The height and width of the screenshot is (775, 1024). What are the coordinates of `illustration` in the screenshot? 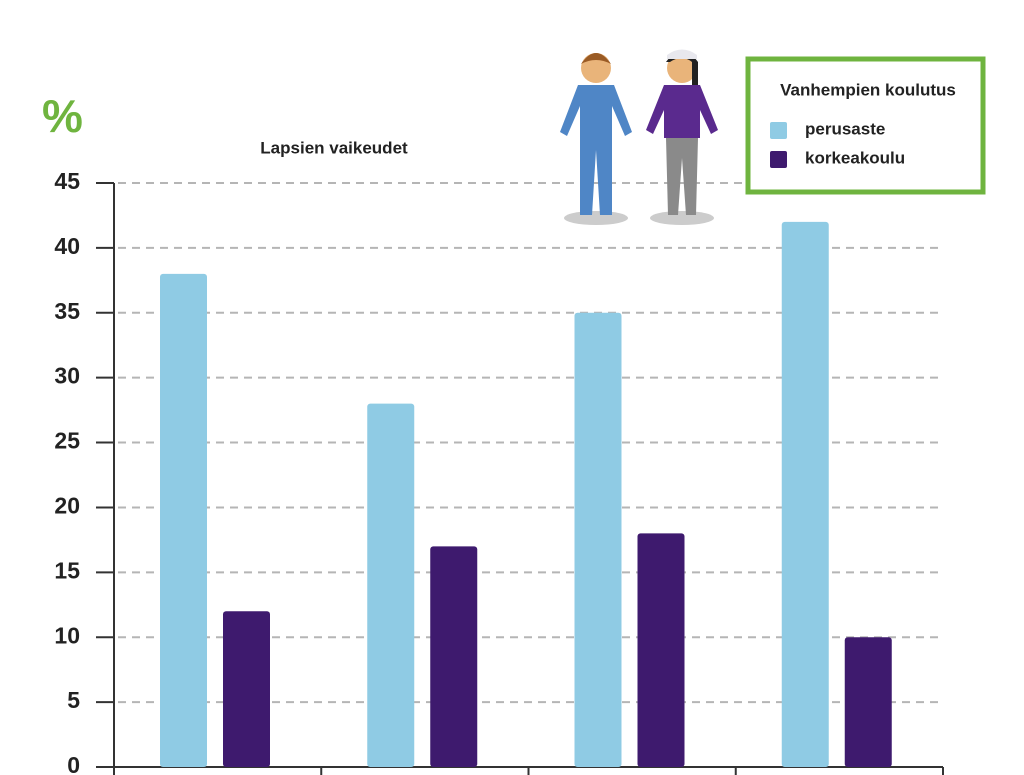 It's located at (639, 137).